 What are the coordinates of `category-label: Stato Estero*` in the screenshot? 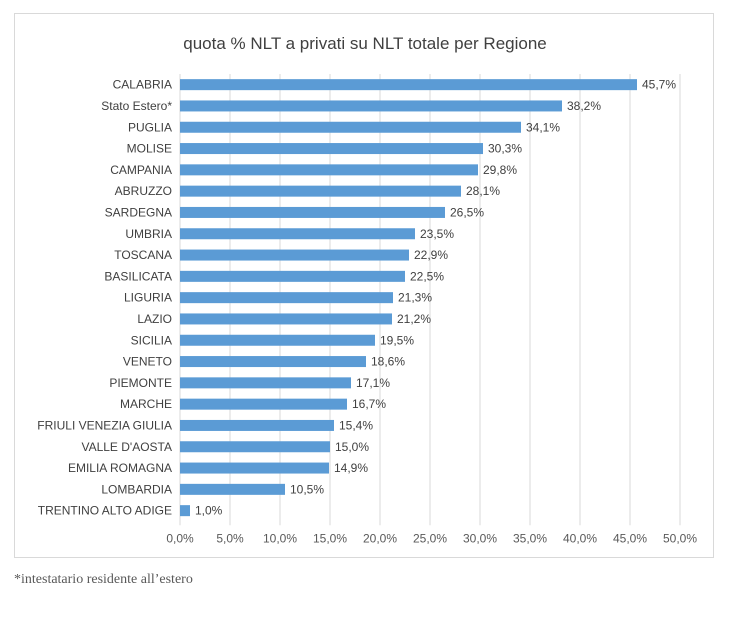 It's located at (136, 106).